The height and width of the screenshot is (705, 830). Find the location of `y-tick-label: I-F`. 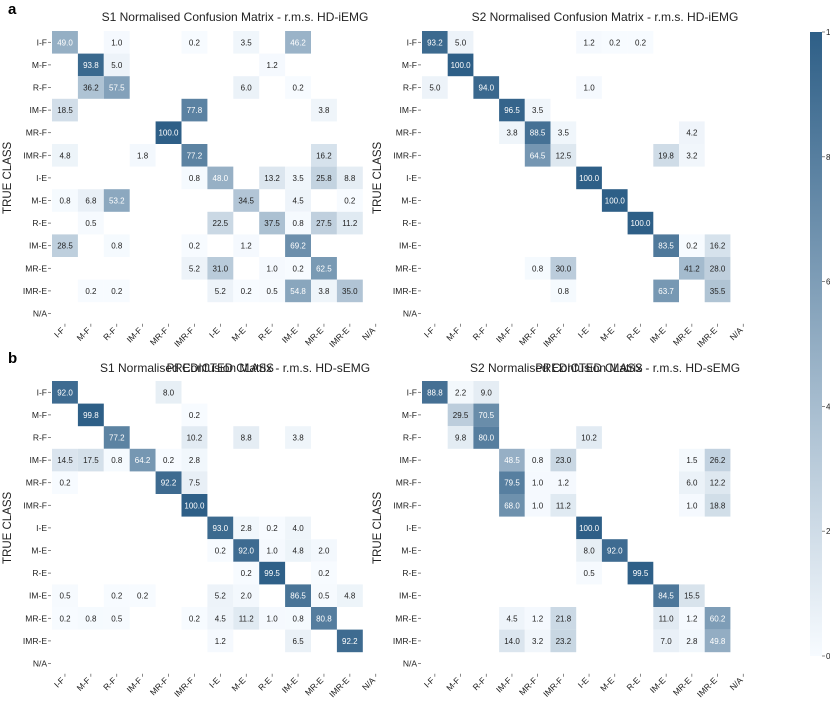

y-tick-label: I-F is located at coordinates (412, 42).